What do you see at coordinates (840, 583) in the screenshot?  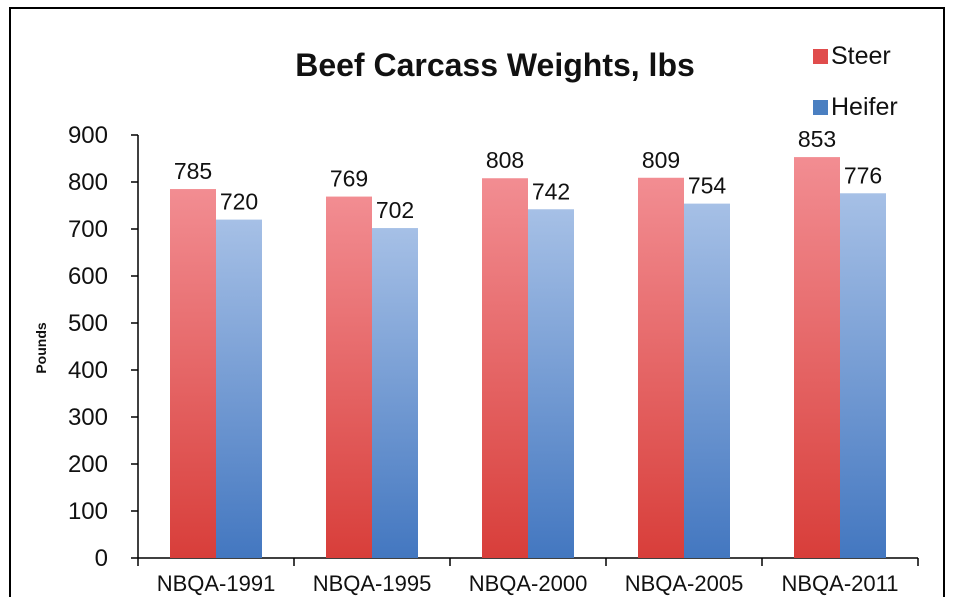 I see `x-category-label: NBQA-2011` at bounding box center [840, 583].